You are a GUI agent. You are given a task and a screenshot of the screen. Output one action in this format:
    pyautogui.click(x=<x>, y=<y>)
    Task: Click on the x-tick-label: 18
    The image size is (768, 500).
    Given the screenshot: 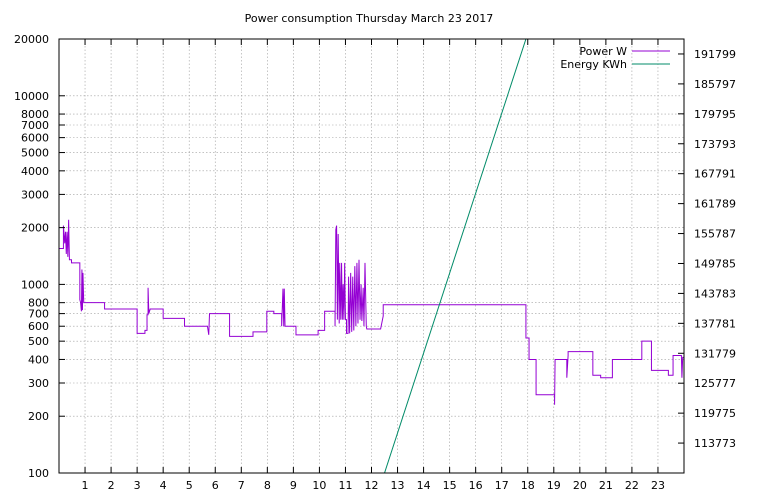 What is the action you would take?
    pyautogui.click(x=528, y=485)
    